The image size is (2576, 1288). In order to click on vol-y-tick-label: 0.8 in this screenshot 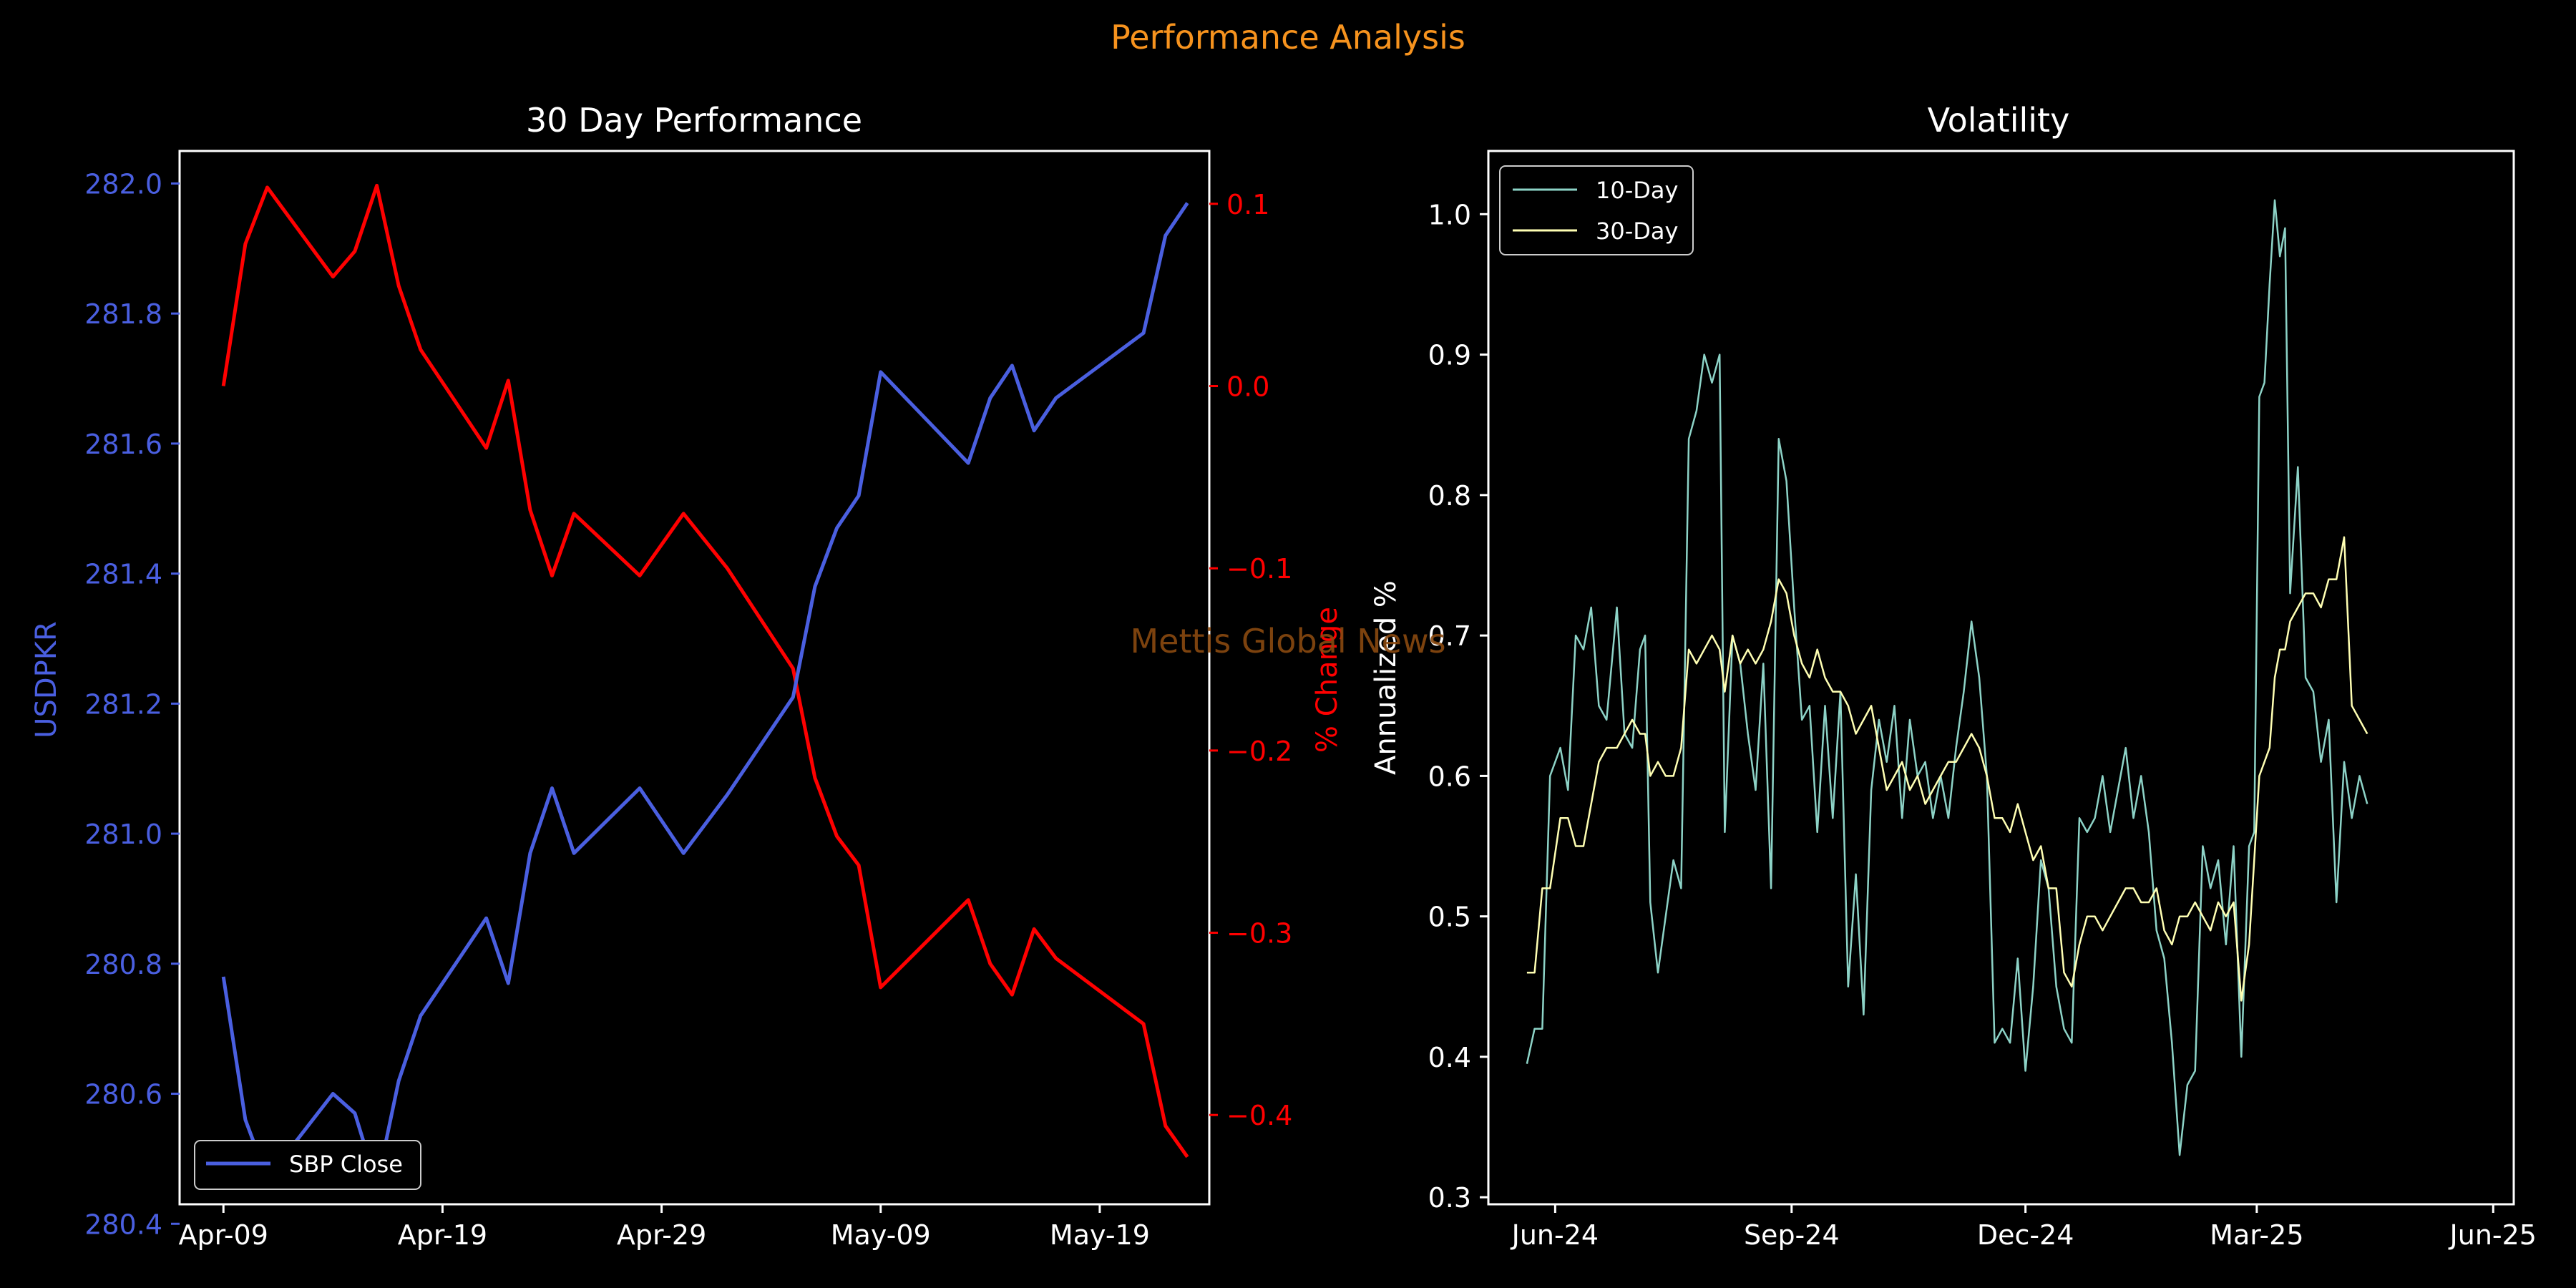, I will do `click(1449, 496)`.